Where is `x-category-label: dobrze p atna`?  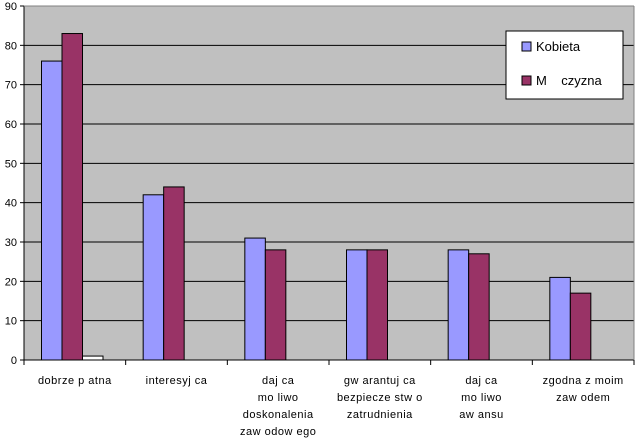 x-category-label: dobrze p atna is located at coordinates (75, 381).